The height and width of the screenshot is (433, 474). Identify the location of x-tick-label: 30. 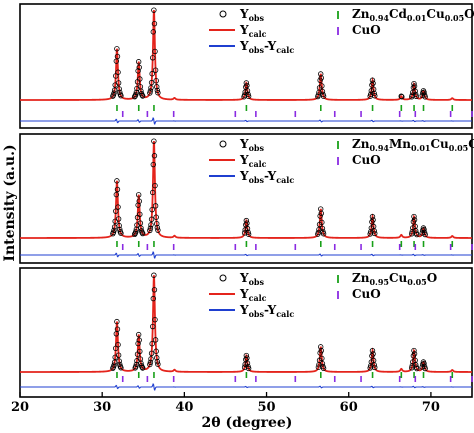
(102, 407).